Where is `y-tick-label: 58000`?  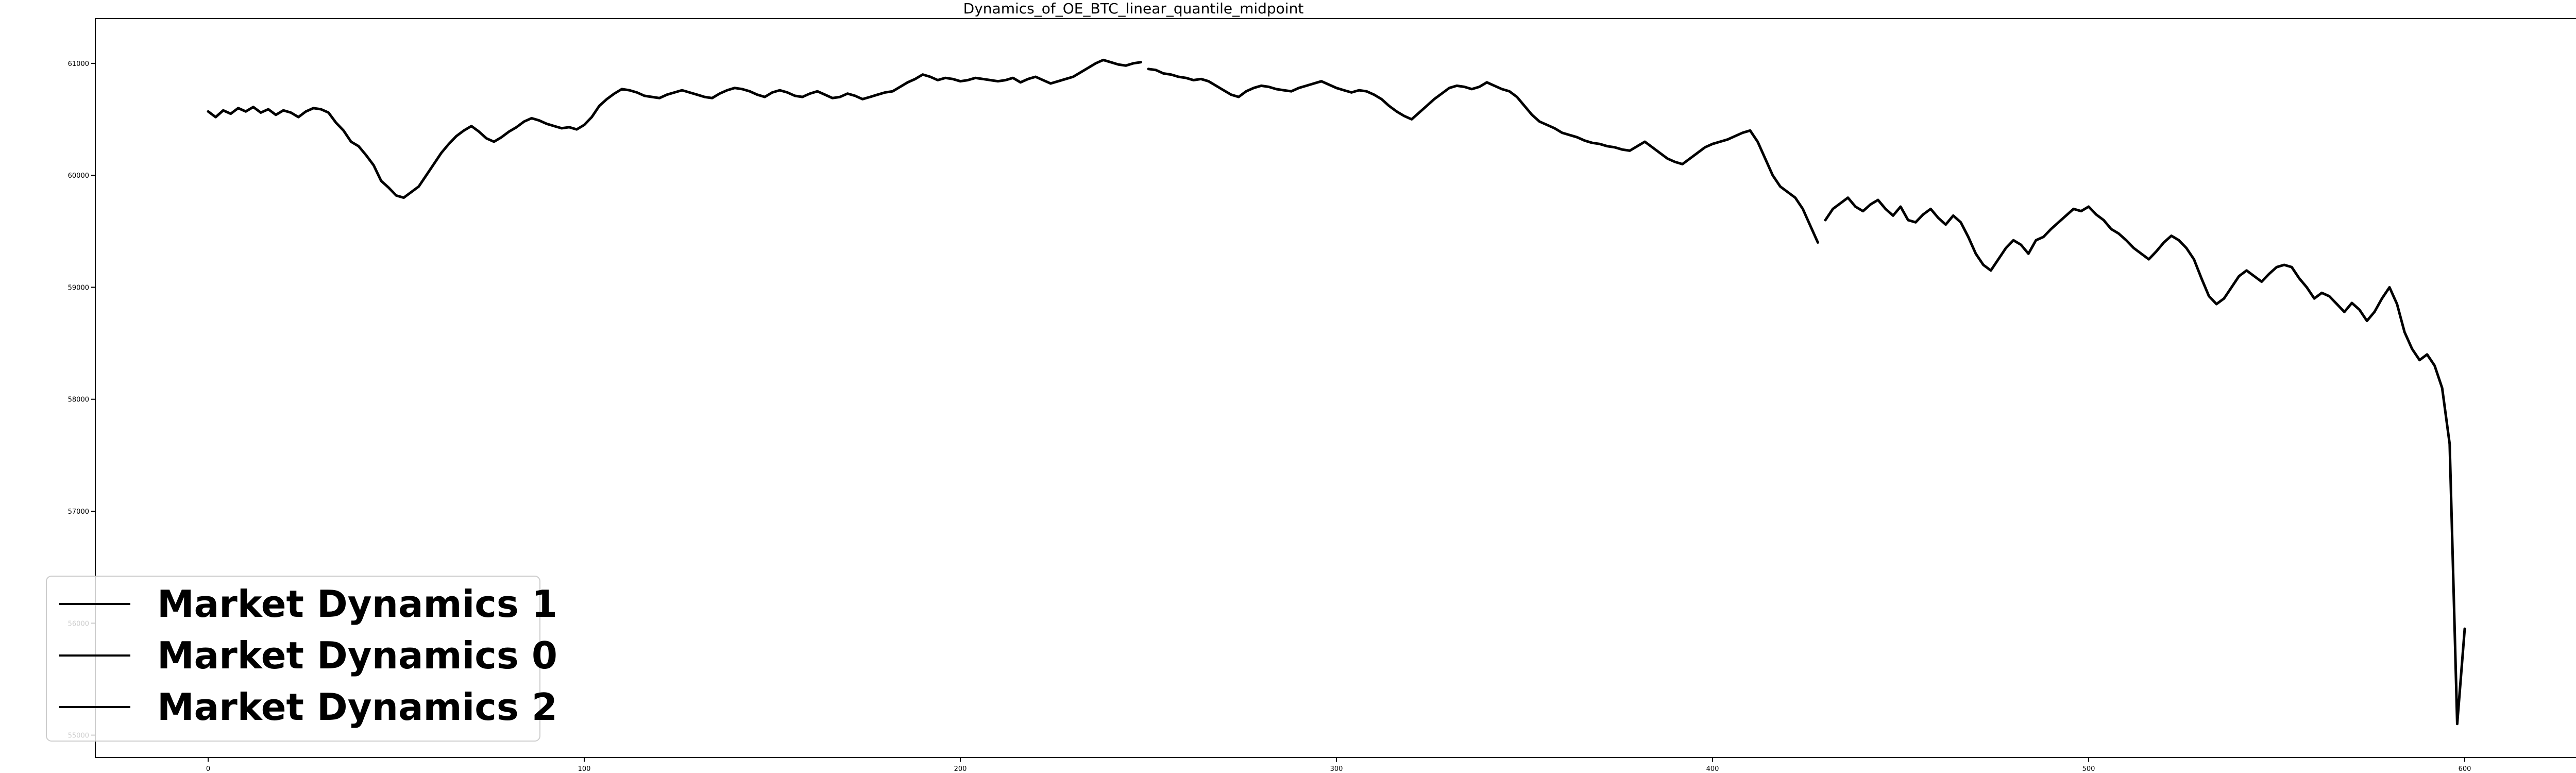
y-tick-label: 58000 is located at coordinates (79, 400).